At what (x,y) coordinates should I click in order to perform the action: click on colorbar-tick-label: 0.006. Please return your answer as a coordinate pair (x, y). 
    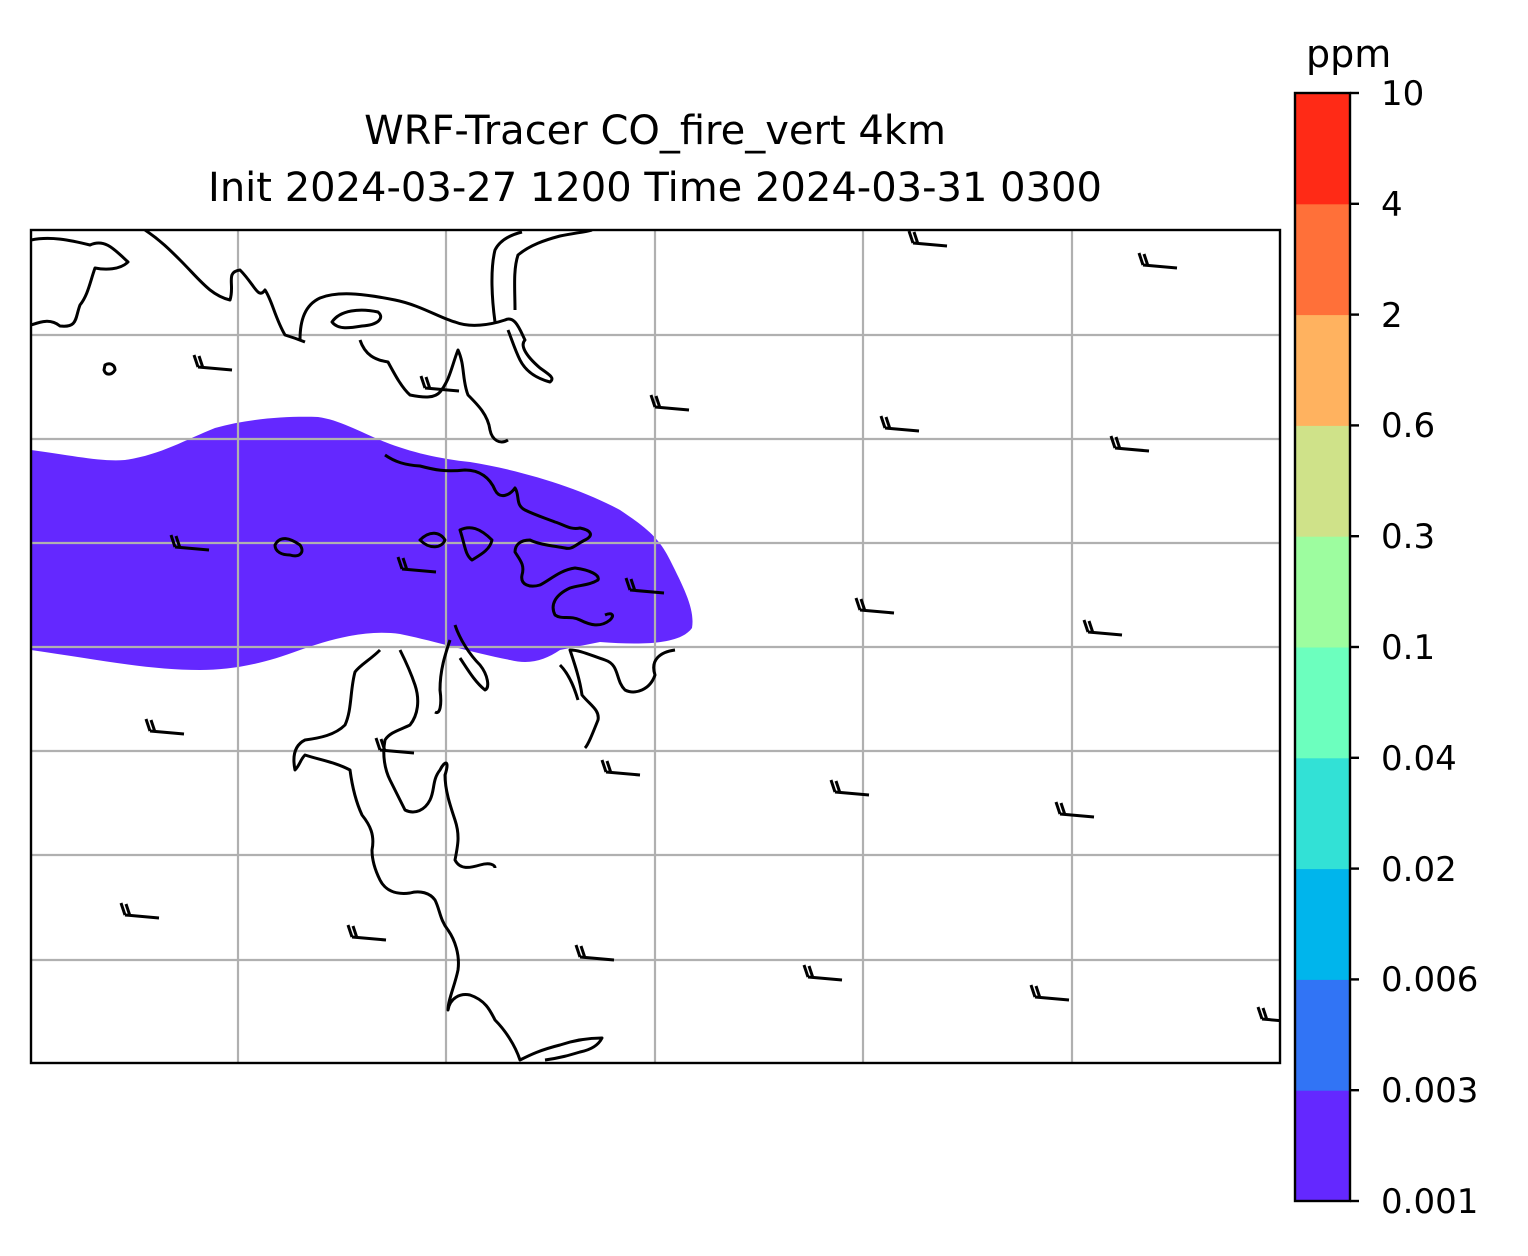
    Looking at the image, I should click on (1430, 980).